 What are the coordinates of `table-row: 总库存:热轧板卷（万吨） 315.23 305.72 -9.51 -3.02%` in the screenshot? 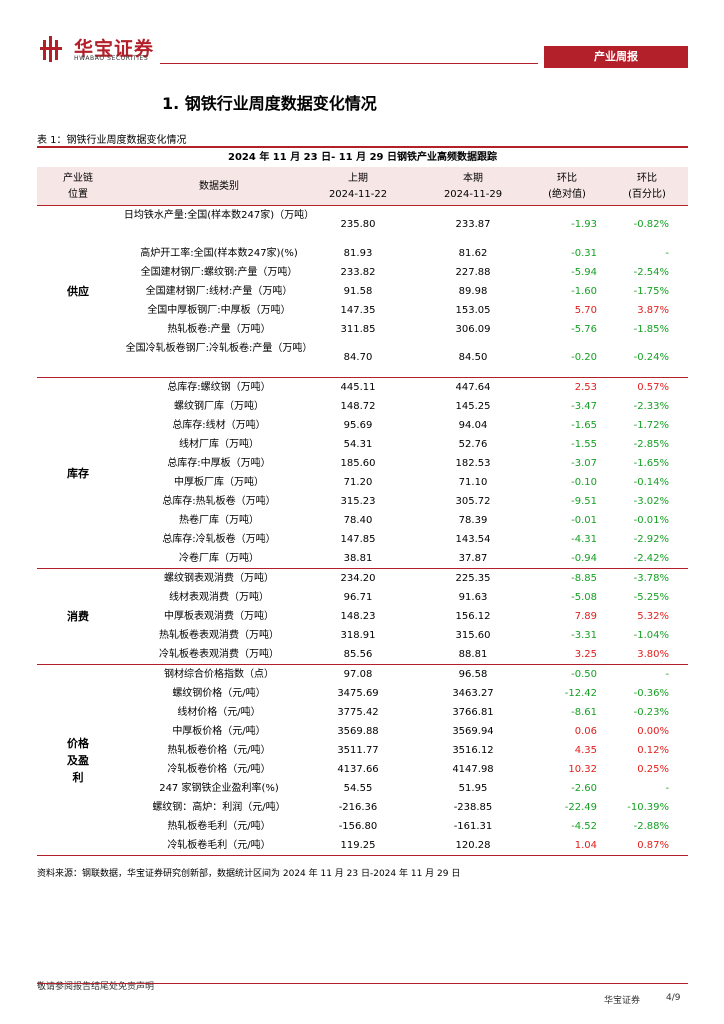 It's located at (362, 501).